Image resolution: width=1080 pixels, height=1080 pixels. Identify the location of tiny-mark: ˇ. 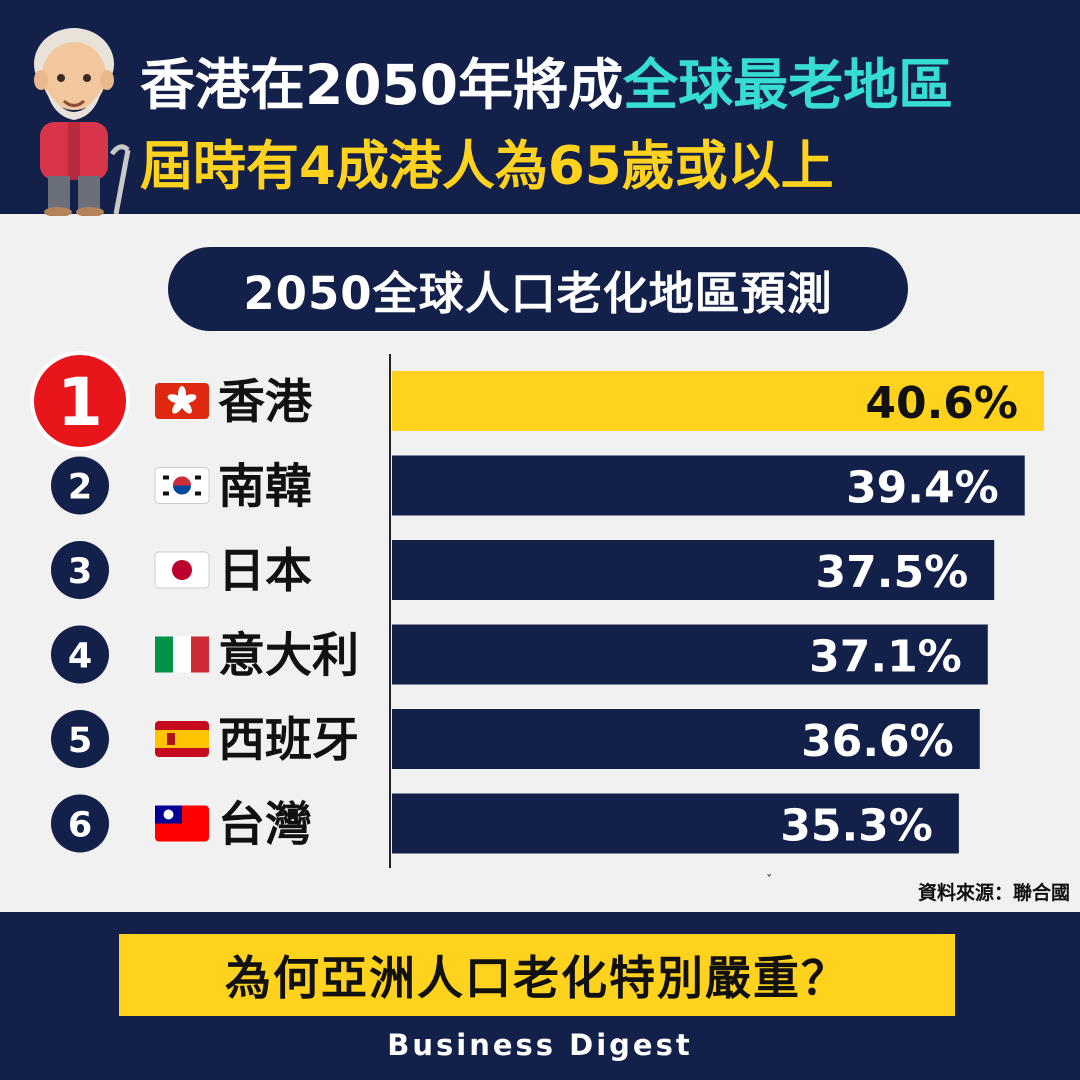
(769, 881).